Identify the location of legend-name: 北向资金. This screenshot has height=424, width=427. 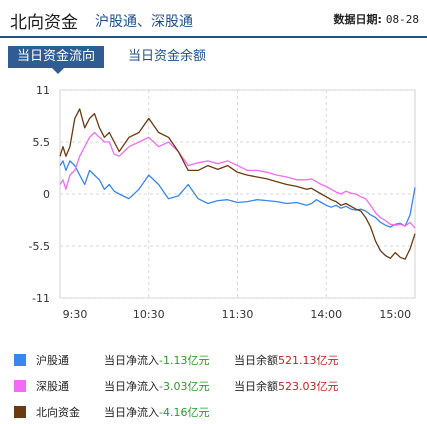
(58, 412).